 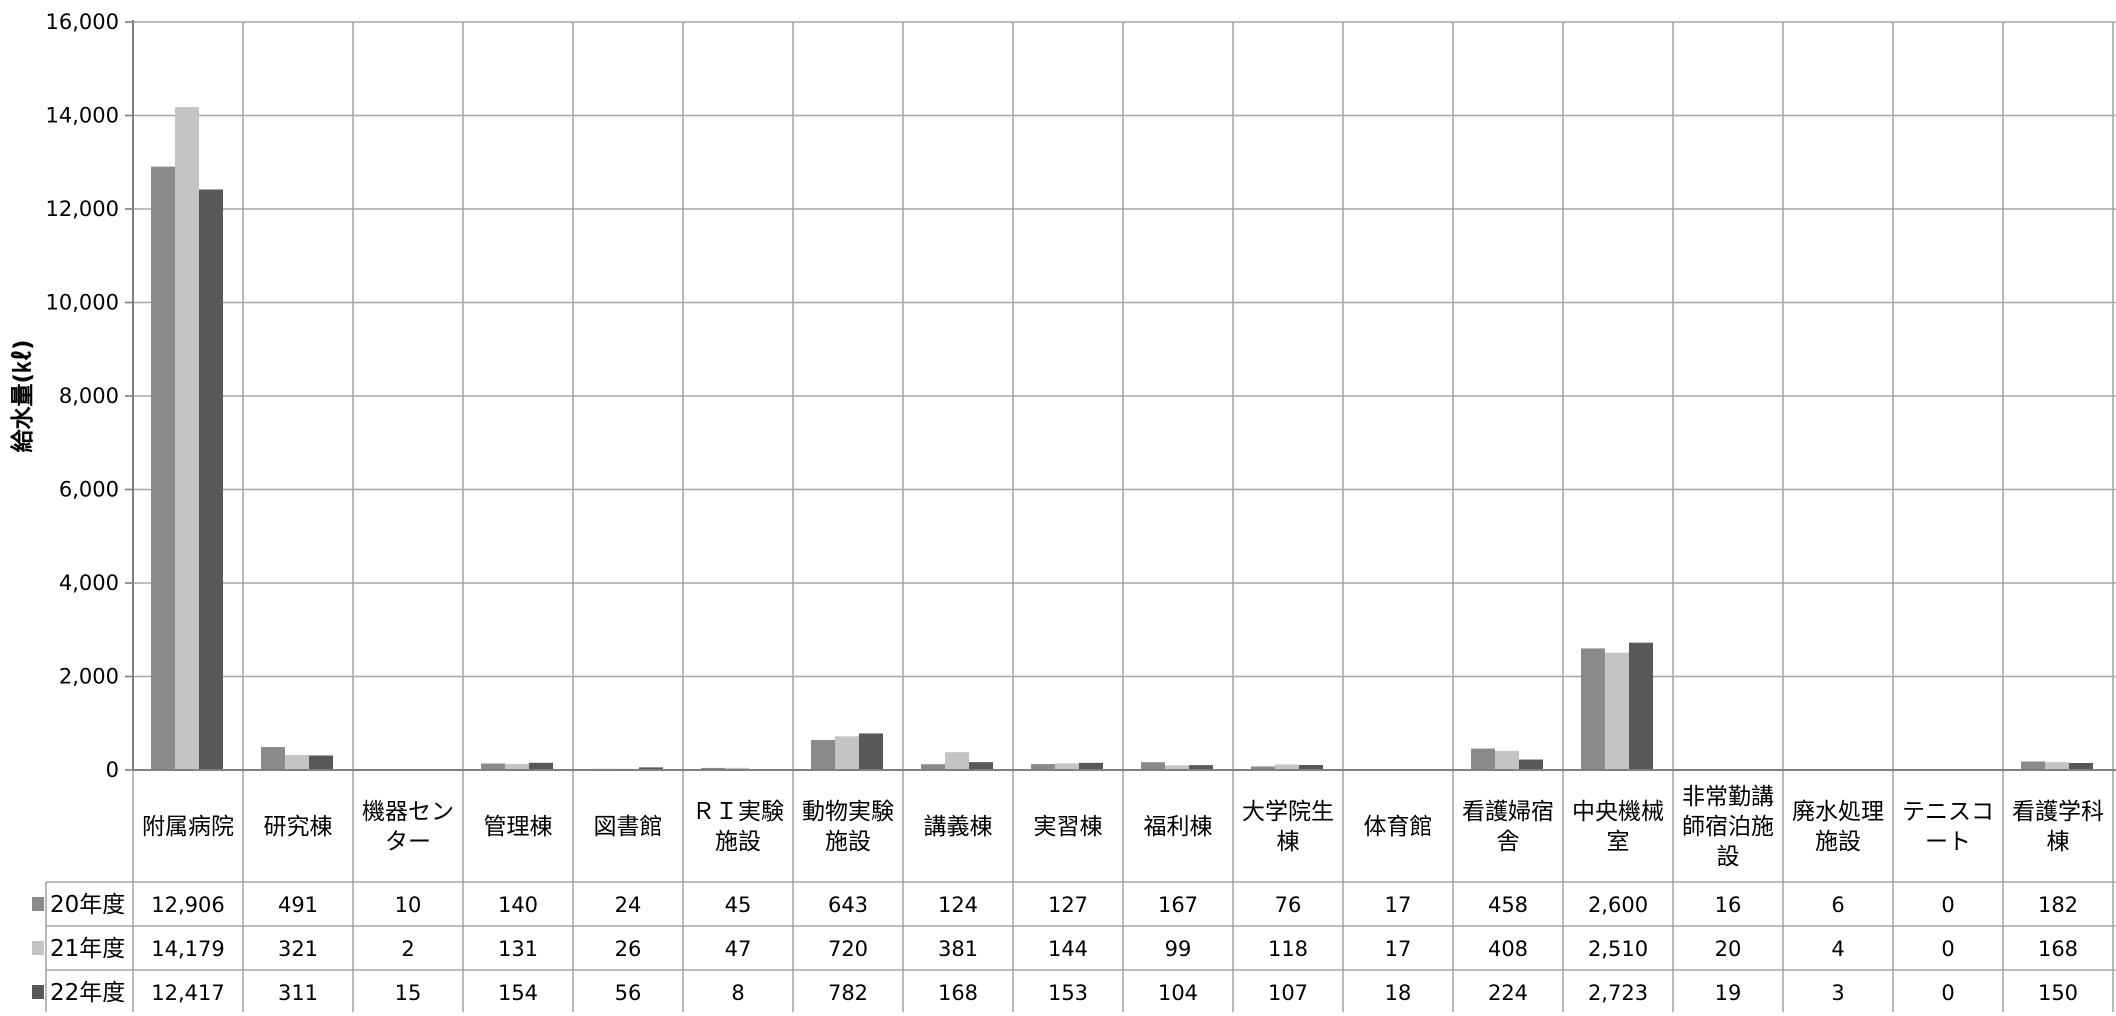 I want to click on table-cell-value: 311, so click(x=298, y=993).